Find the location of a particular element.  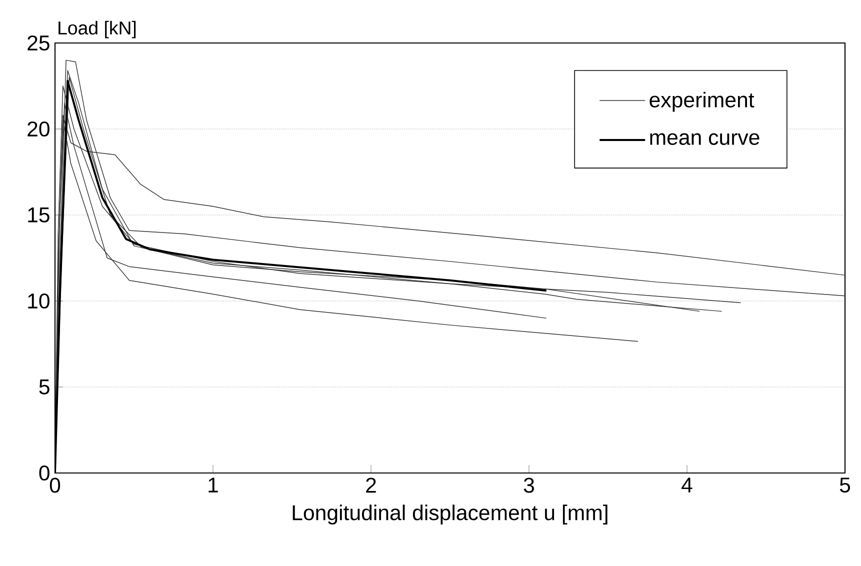

legend-label: mean curve is located at coordinates (705, 139).